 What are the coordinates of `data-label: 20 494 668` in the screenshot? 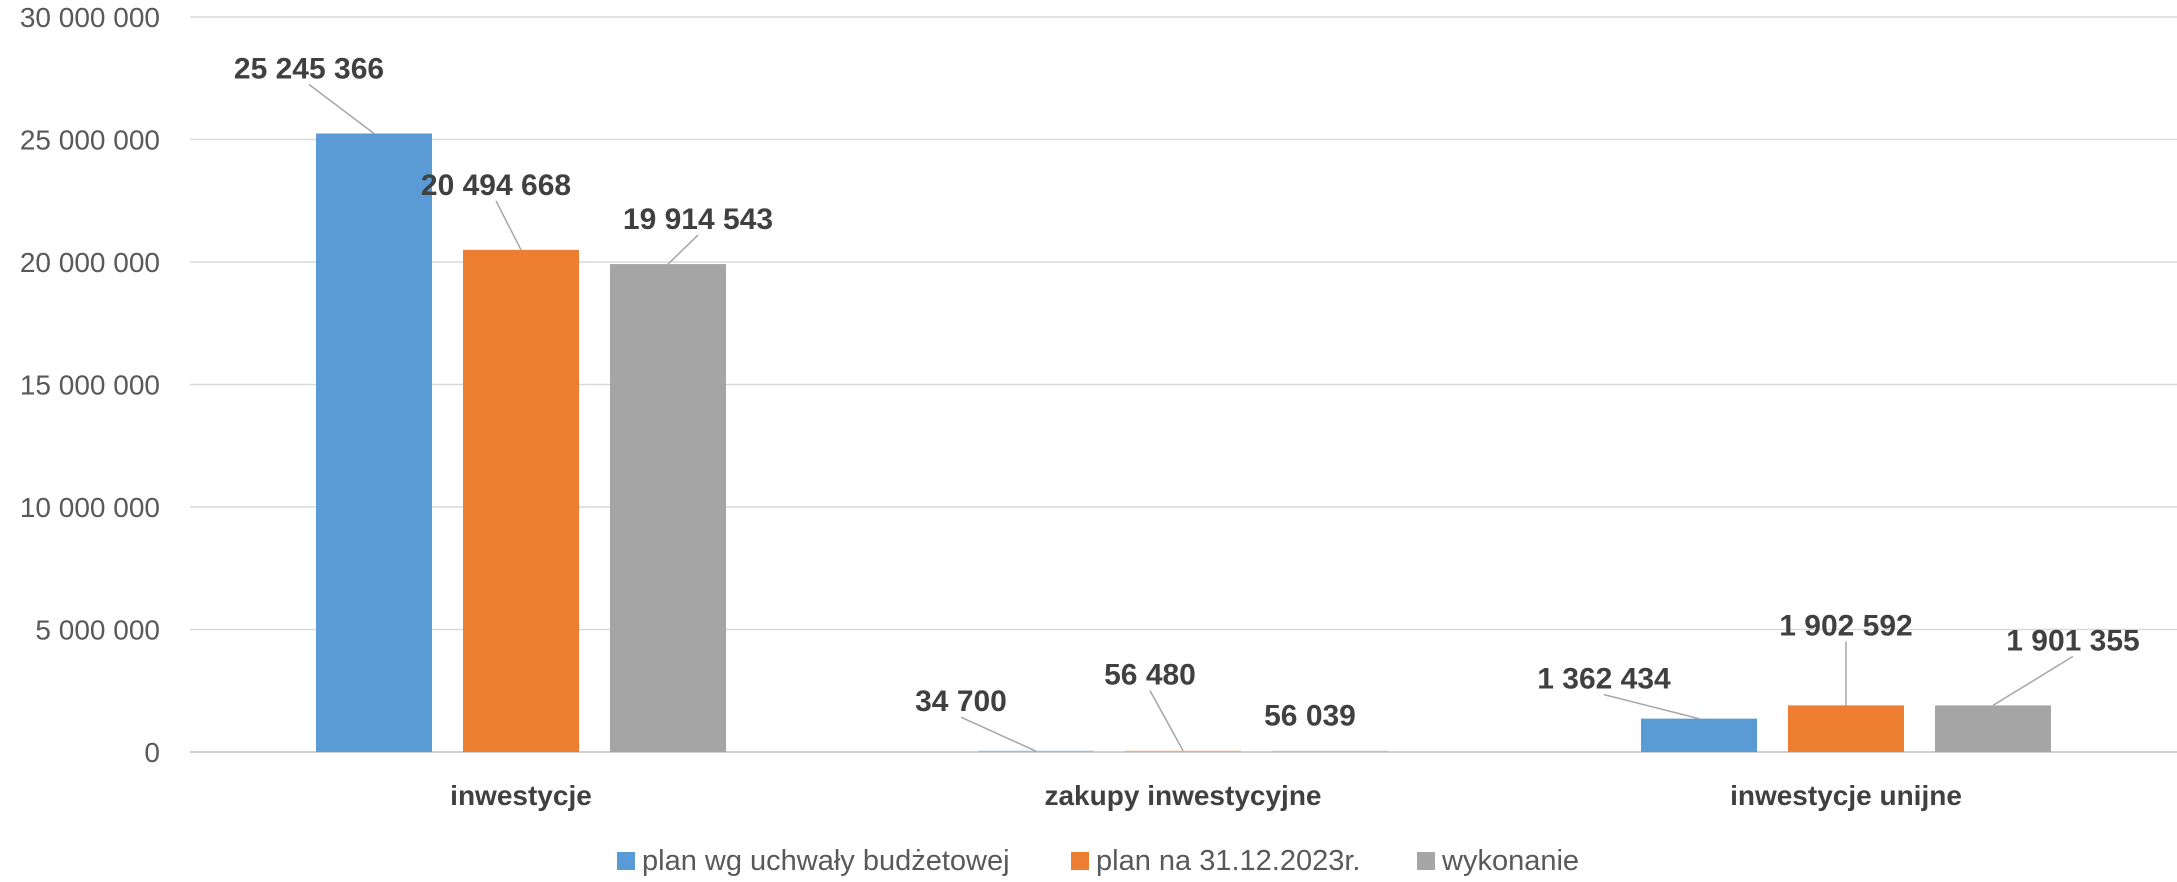 It's located at (496, 185).